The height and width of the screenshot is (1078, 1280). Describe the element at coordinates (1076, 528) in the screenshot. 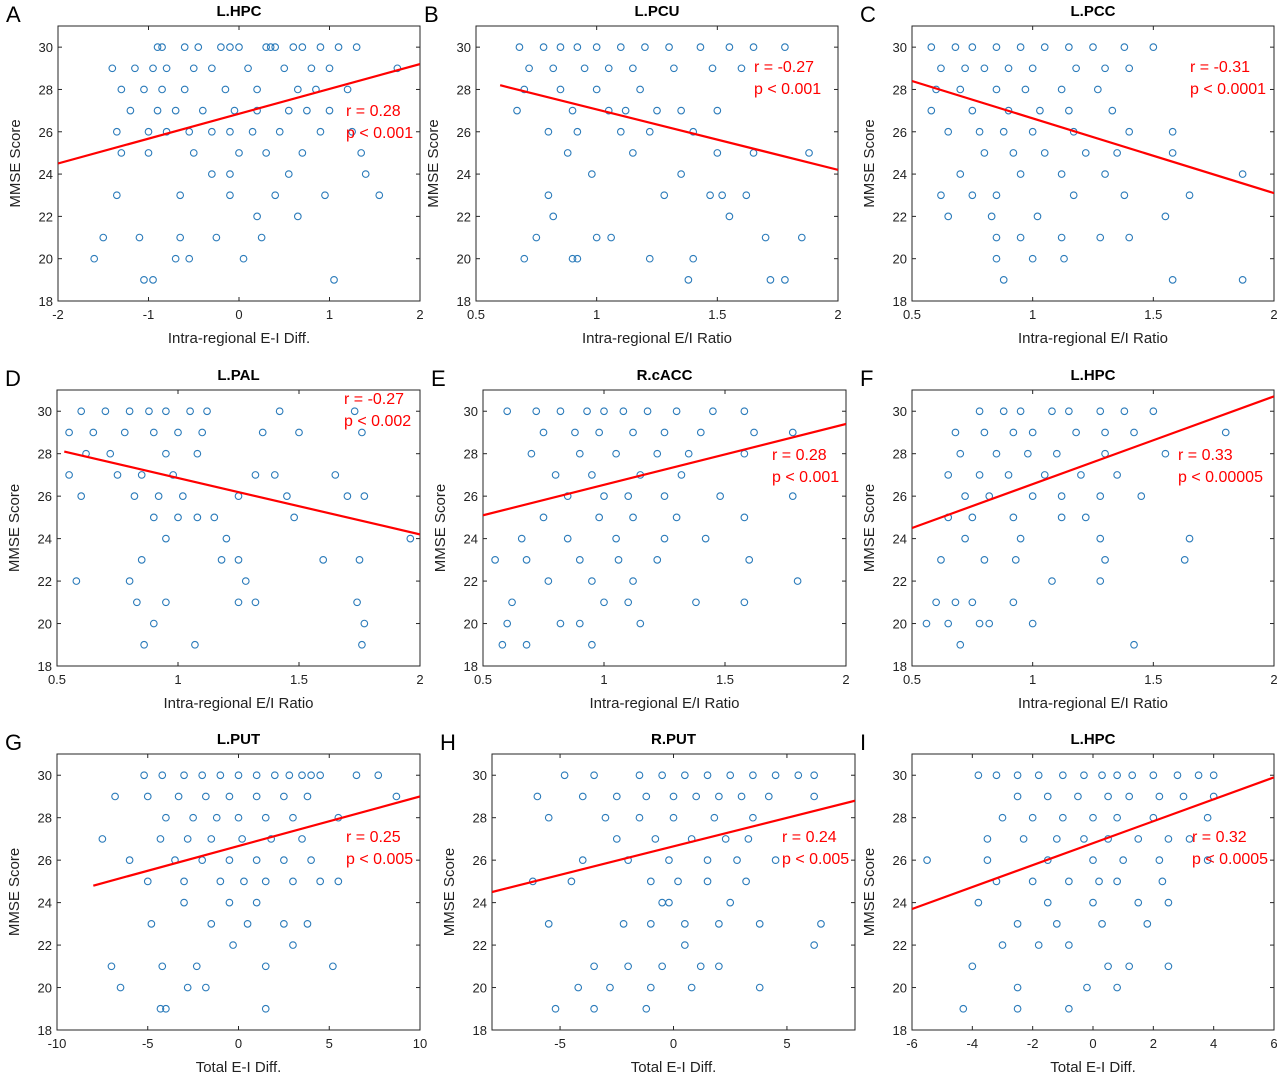

I see `scatter-points` at that location.